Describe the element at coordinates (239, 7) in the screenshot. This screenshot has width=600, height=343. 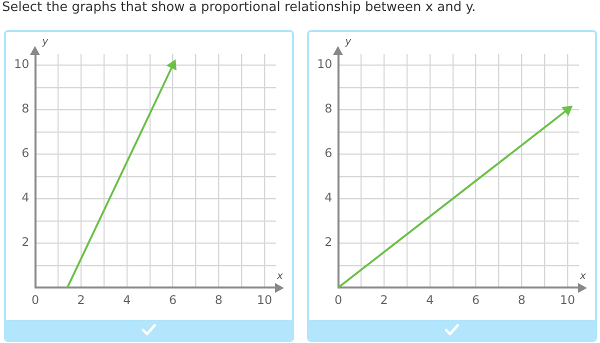
I see `chart-title: Select the graphs that show a proportional relationship between x and y.` at that location.